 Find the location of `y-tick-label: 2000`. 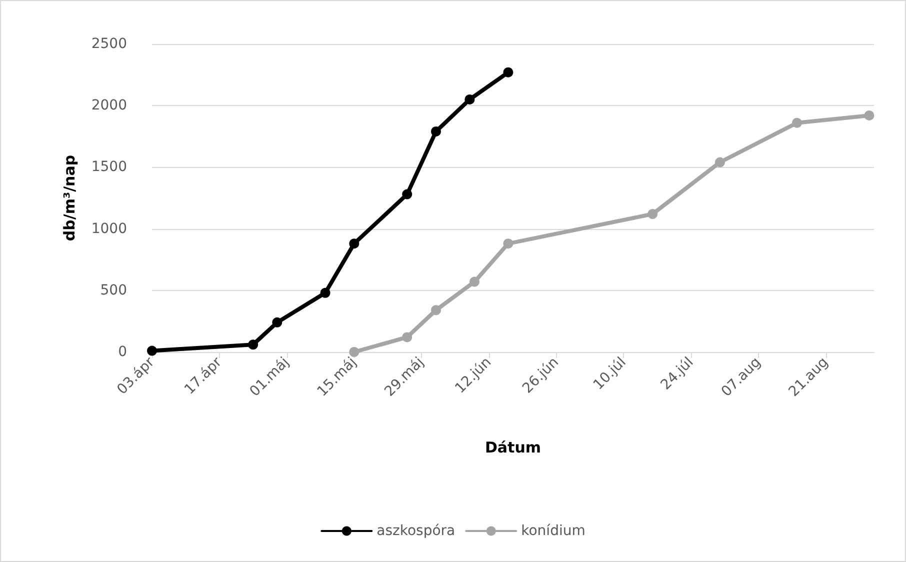

y-tick-label: 2000 is located at coordinates (109, 106).